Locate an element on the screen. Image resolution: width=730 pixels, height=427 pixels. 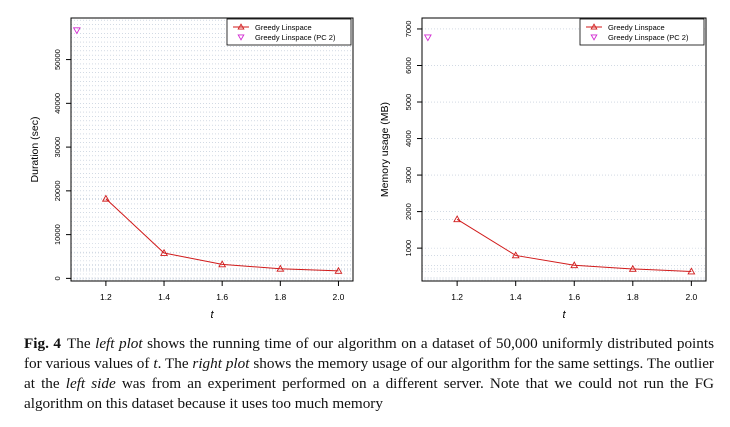
y-tick-label: 3000 is located at coordinates (408, 175).